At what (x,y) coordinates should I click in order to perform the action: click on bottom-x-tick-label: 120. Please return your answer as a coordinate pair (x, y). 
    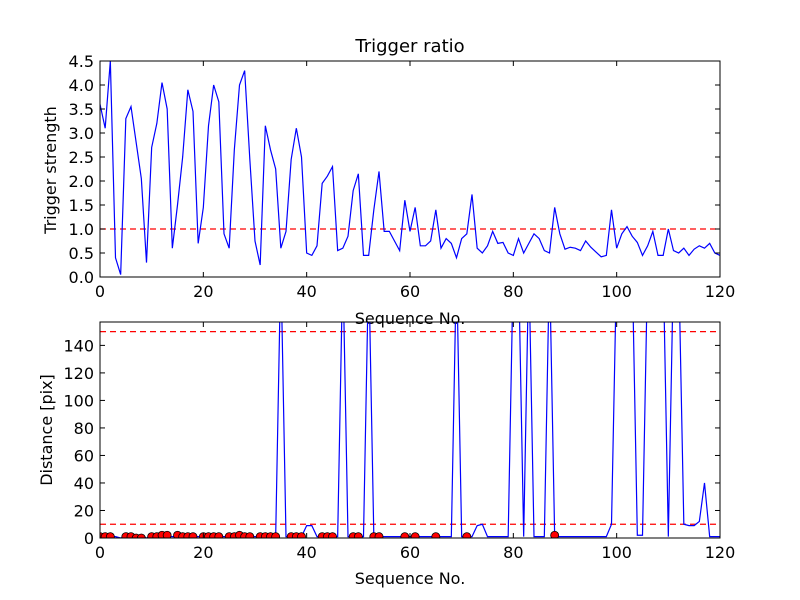
    Looking at the image, I should click on (720, 552).